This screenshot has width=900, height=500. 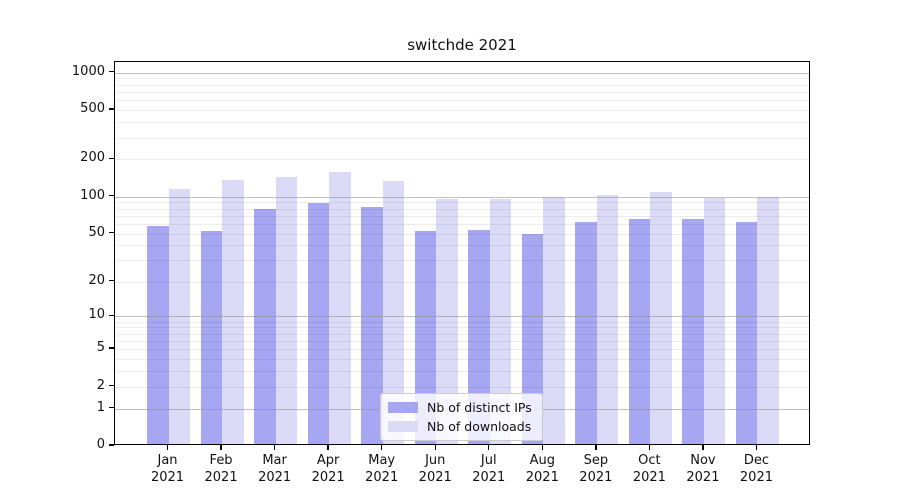 What do you see at coordinates (489, 447) in the screenshot?
I see `x-tick-jul` at bounding box center [489, 447].